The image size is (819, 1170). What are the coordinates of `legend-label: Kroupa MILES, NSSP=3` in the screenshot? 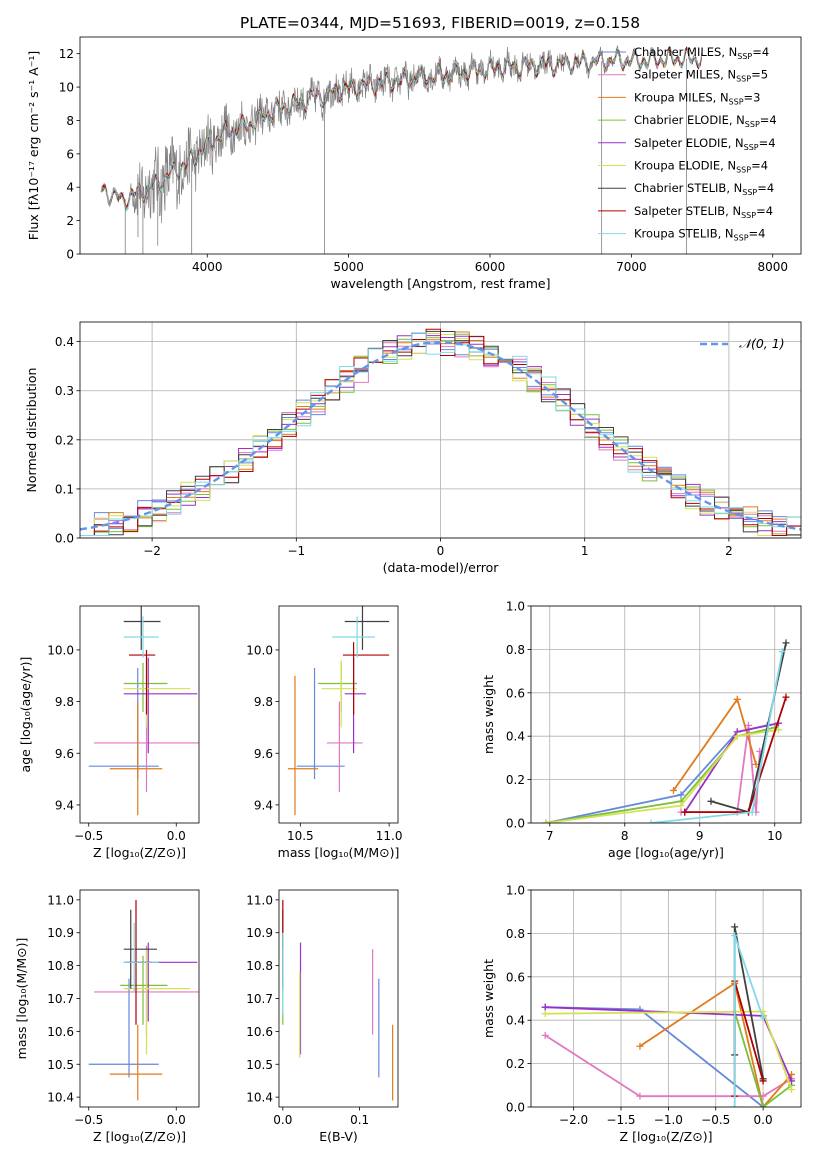 It's located at (697, 98).